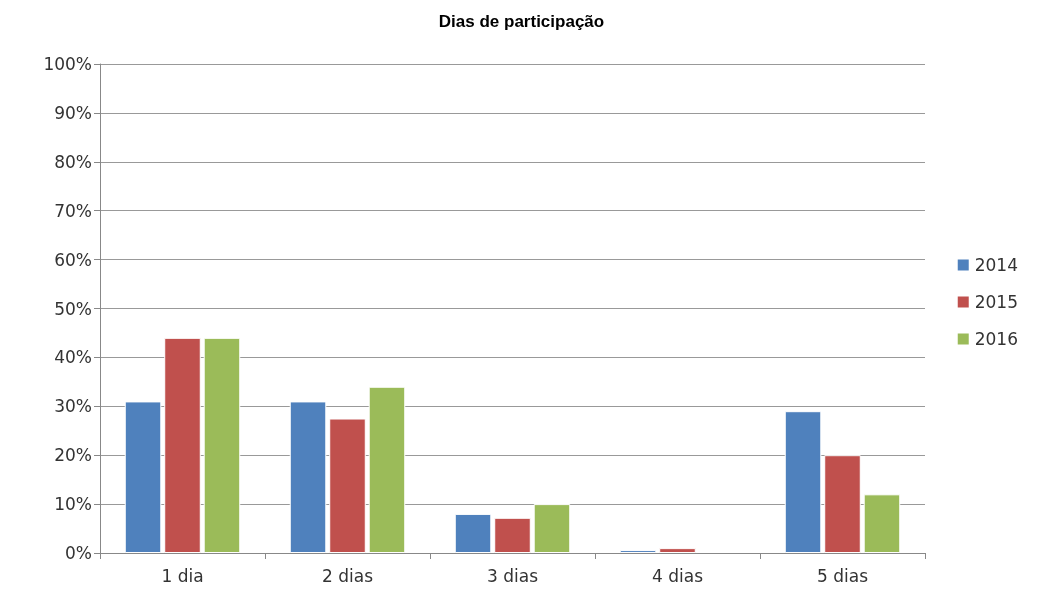 The height and width of the screenshot is (604, 1043). Describe the element at coordinates (512, 575) in the screenshot. I see `x-tick-label: 3 dias` at that location.